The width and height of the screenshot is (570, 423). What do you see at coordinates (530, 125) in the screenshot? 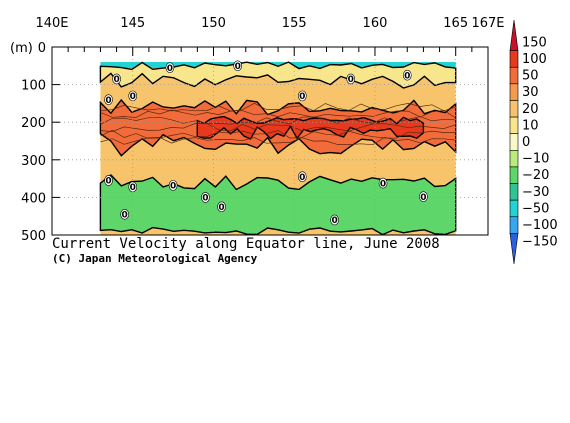
I see `colorbar-label: 10` at bounding box center [530, 125].